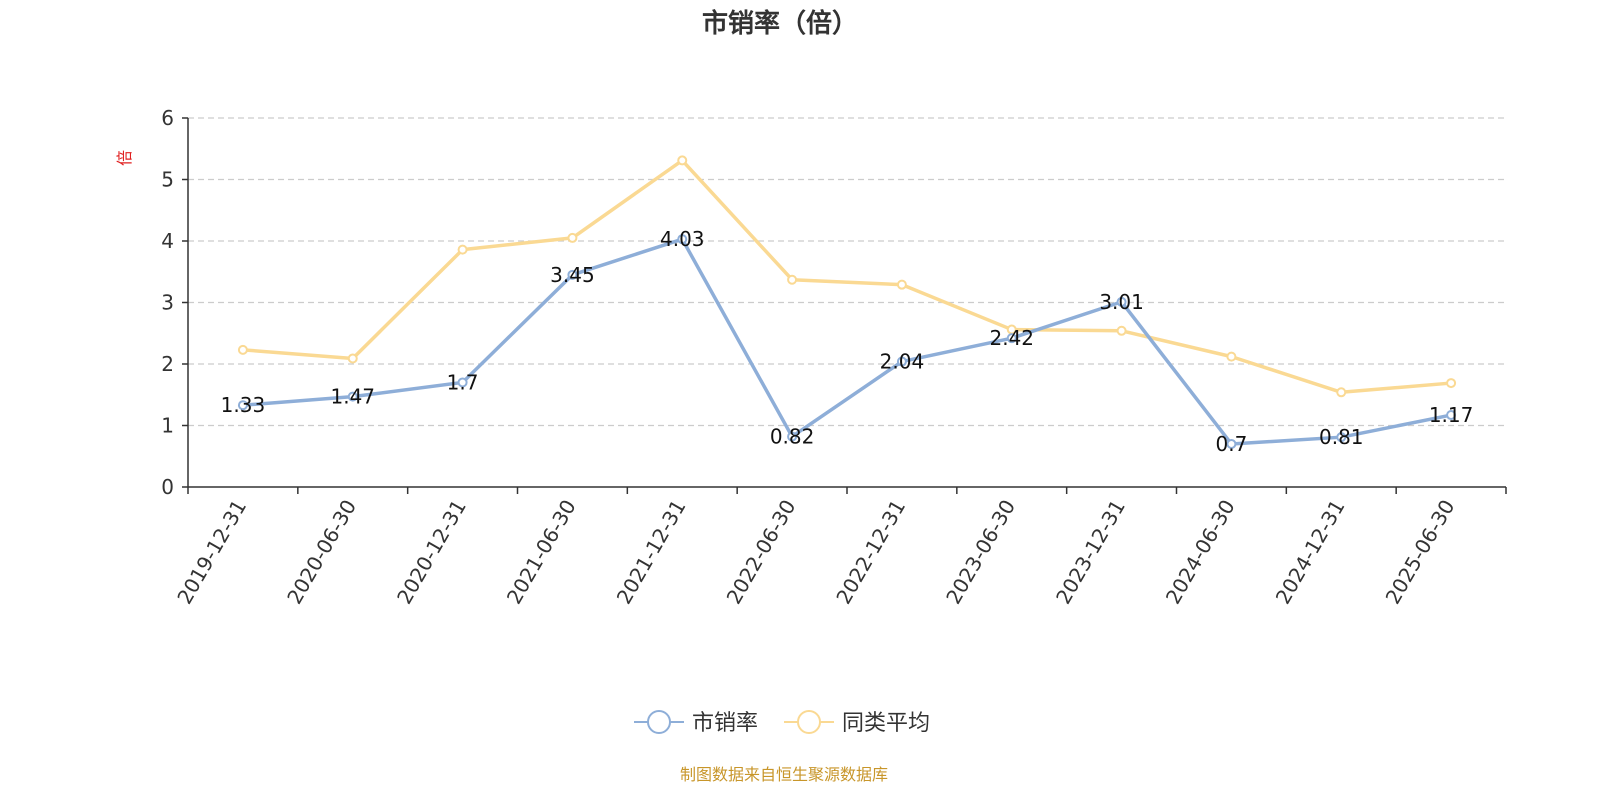 The height and width of the screenshot is (800, 1600). Describe the element at coordinates (124, 158) in the screenshot. I see `y-axis-unit-label: 倍` at that location.